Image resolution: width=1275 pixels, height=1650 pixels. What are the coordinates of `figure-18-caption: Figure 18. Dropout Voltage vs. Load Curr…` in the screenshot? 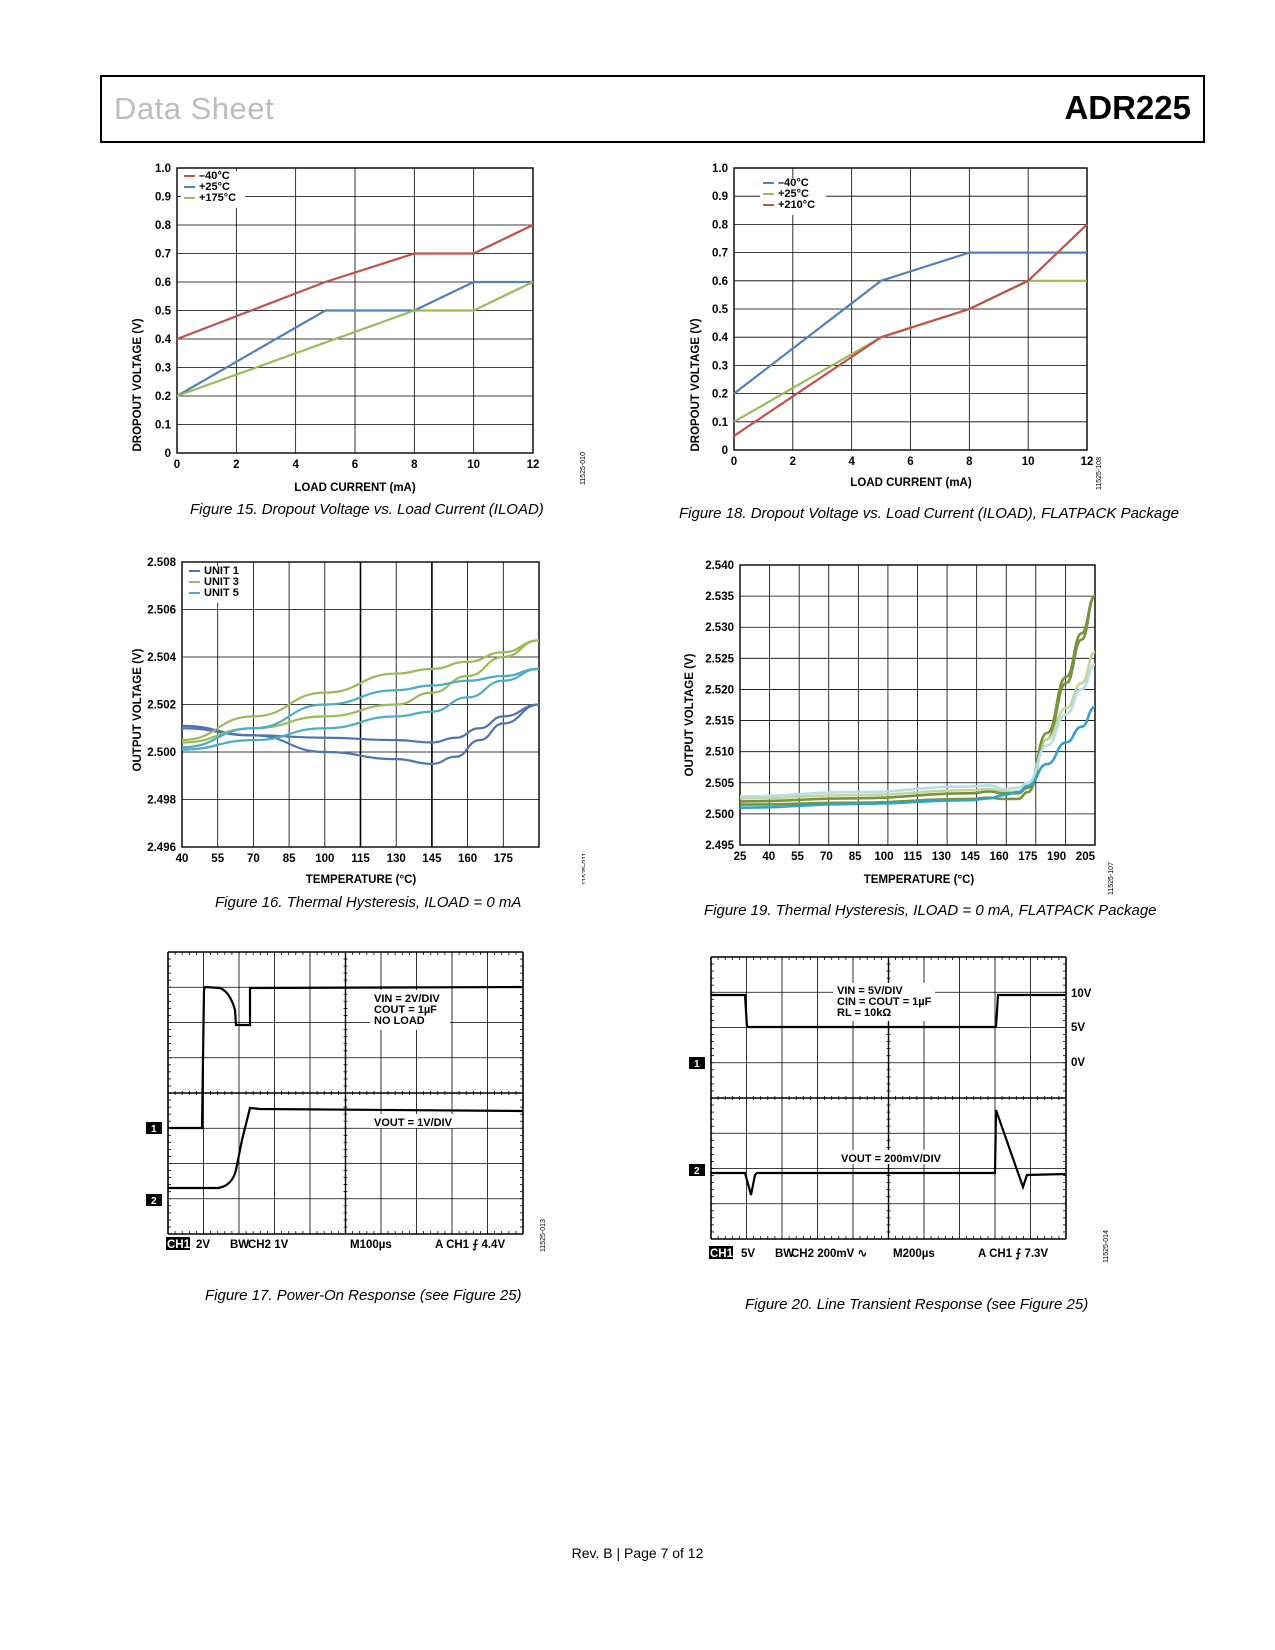 It's located at (929, 513).